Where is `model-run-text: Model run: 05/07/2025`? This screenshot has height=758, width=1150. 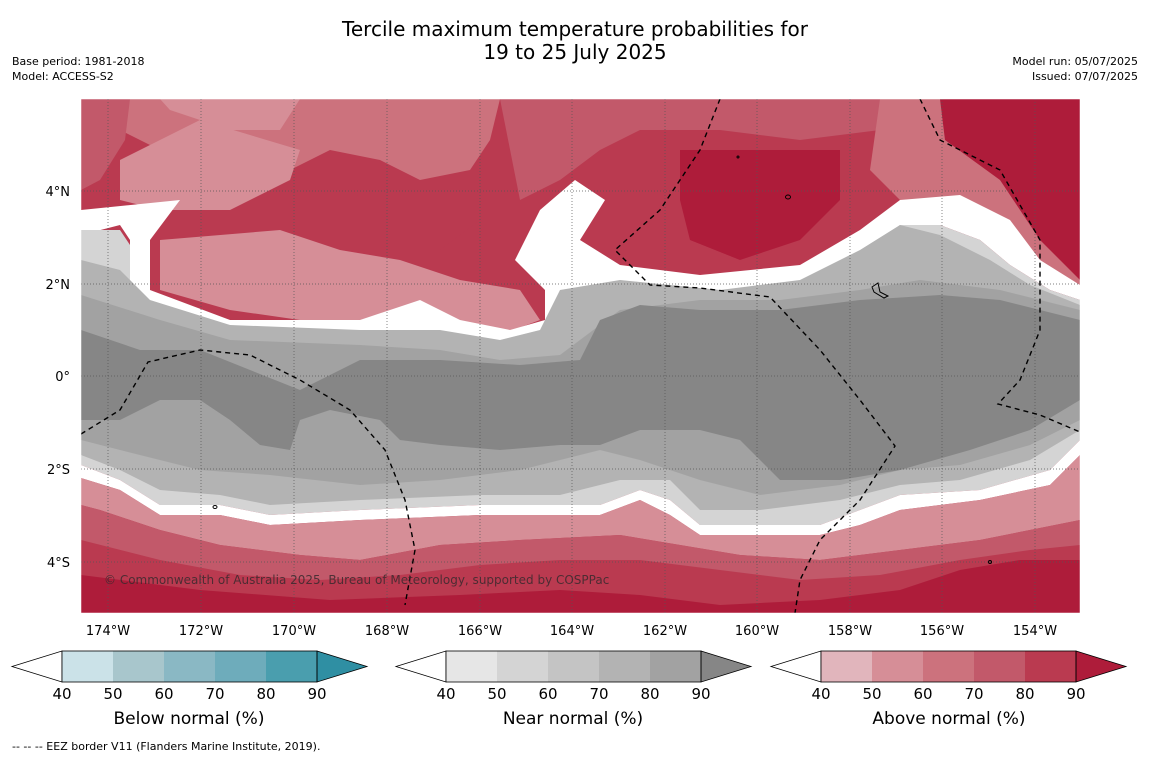 model-run-text: Model run: 05/07/2025 is located at coordinates (1075, 61).